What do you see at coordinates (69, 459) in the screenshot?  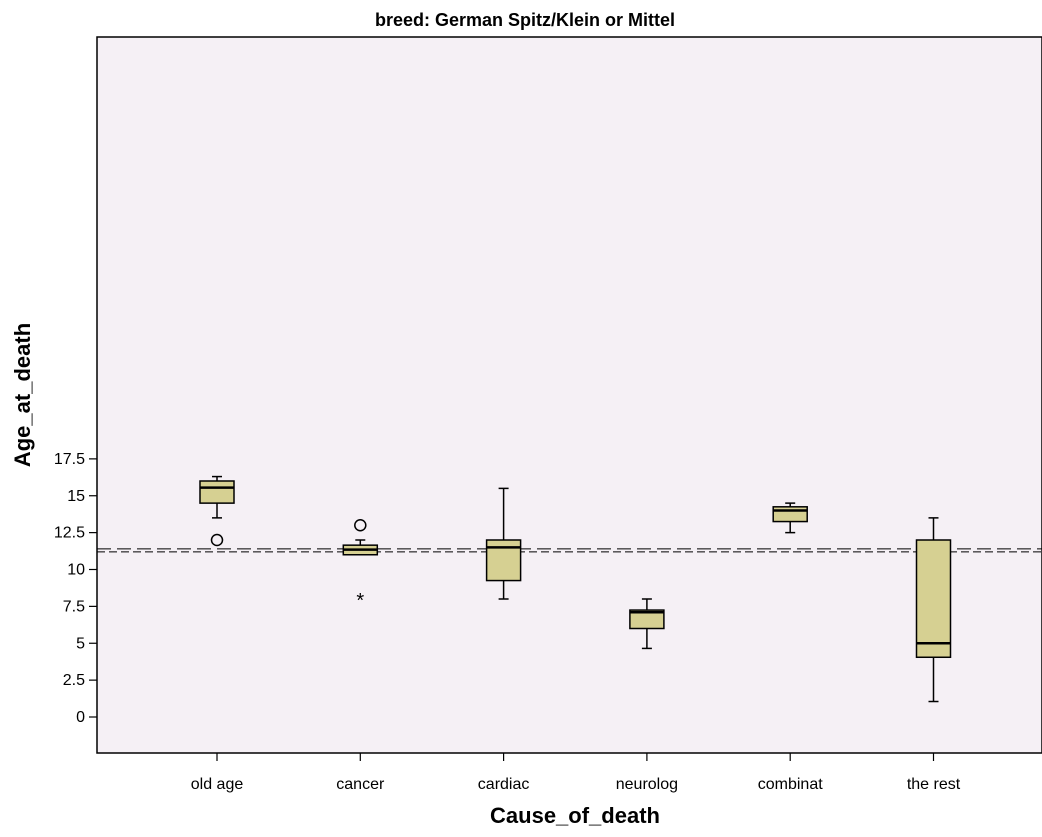 I see `y-tick-label: 17.5` at bounding box center [69, 459].